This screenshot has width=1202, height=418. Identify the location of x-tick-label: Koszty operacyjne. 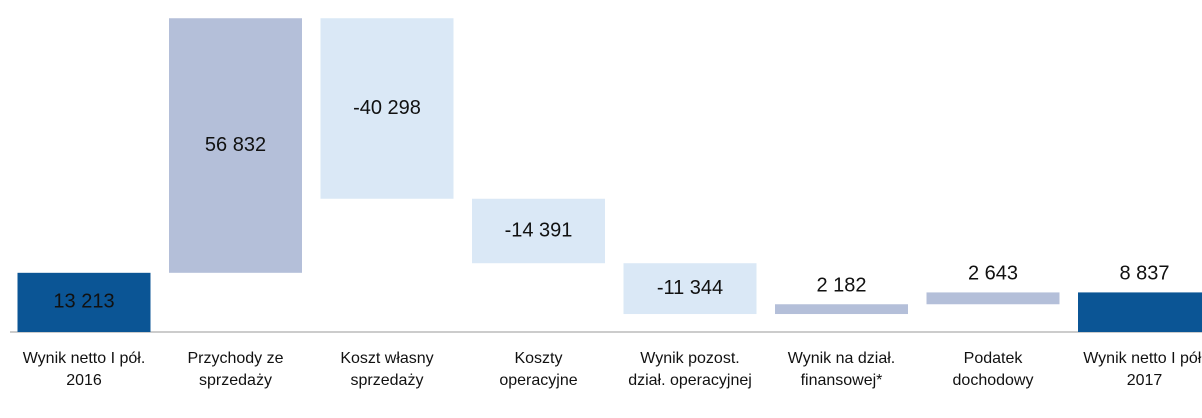
(538, 369).